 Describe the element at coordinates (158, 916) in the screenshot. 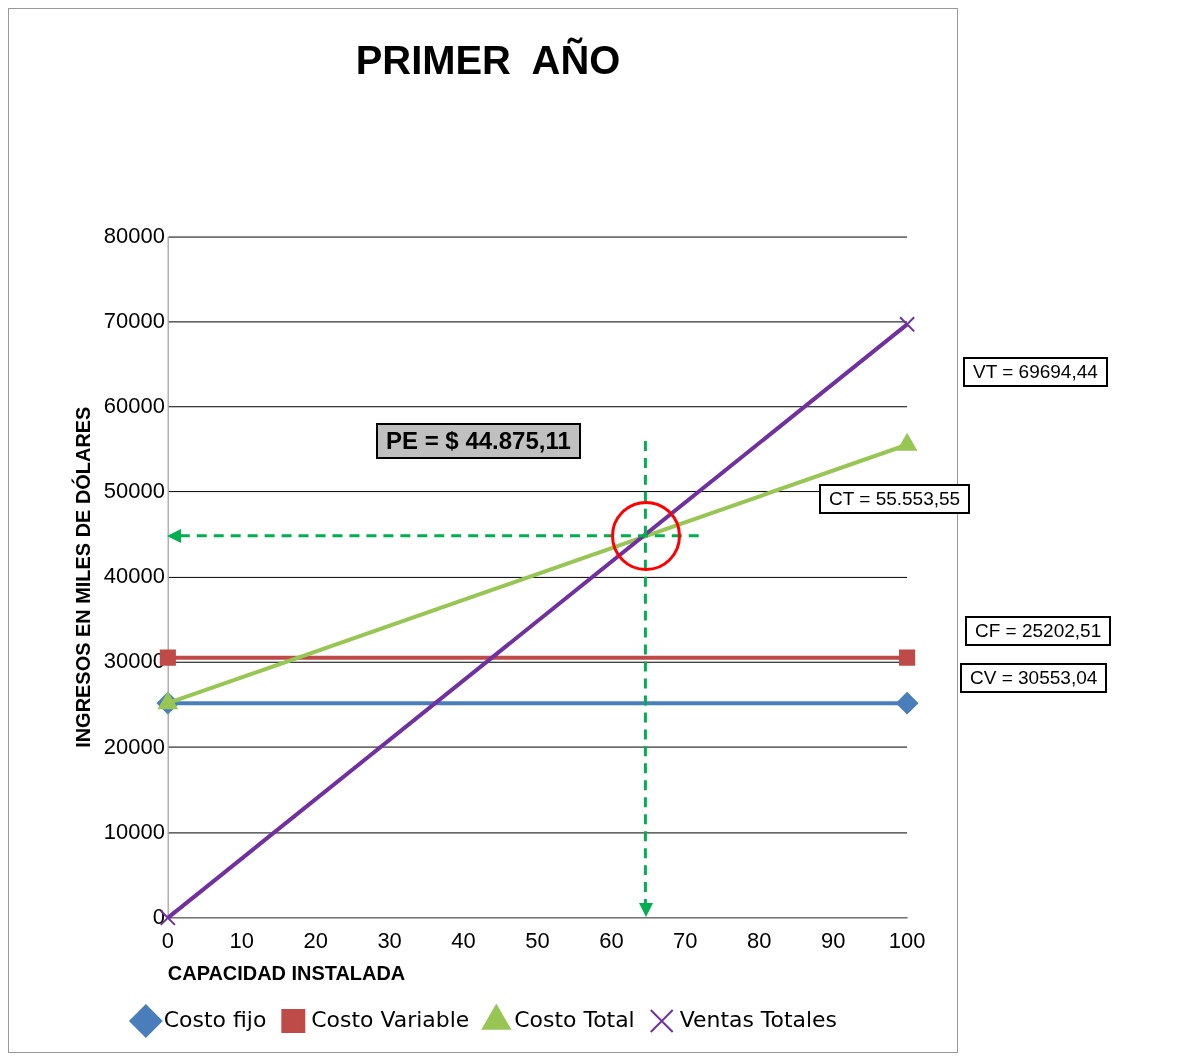

I see `y-tick-label: 0` at that location.